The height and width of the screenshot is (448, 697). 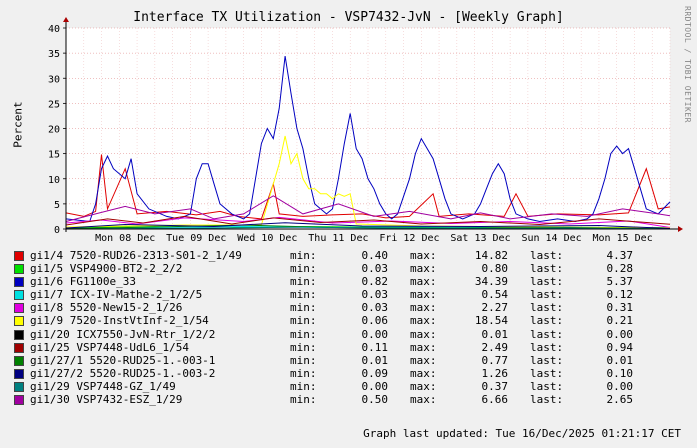 What do you see at coordinates (620, 321) in the screenshot?
I see `legend-last-value: 0.21` at bounding box center [620, 321].